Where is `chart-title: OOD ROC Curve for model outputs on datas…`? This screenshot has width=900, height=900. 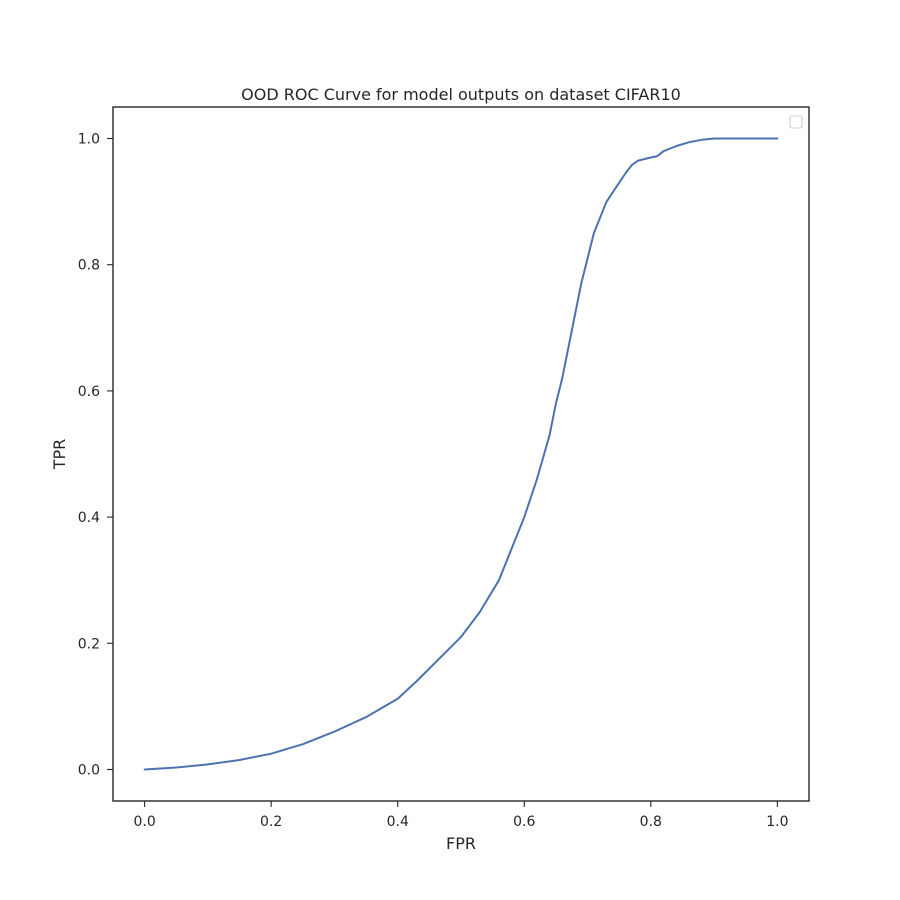 chart-title: OOD ROC Curve for model outputs on datas… is located at coordinates (461, 94).